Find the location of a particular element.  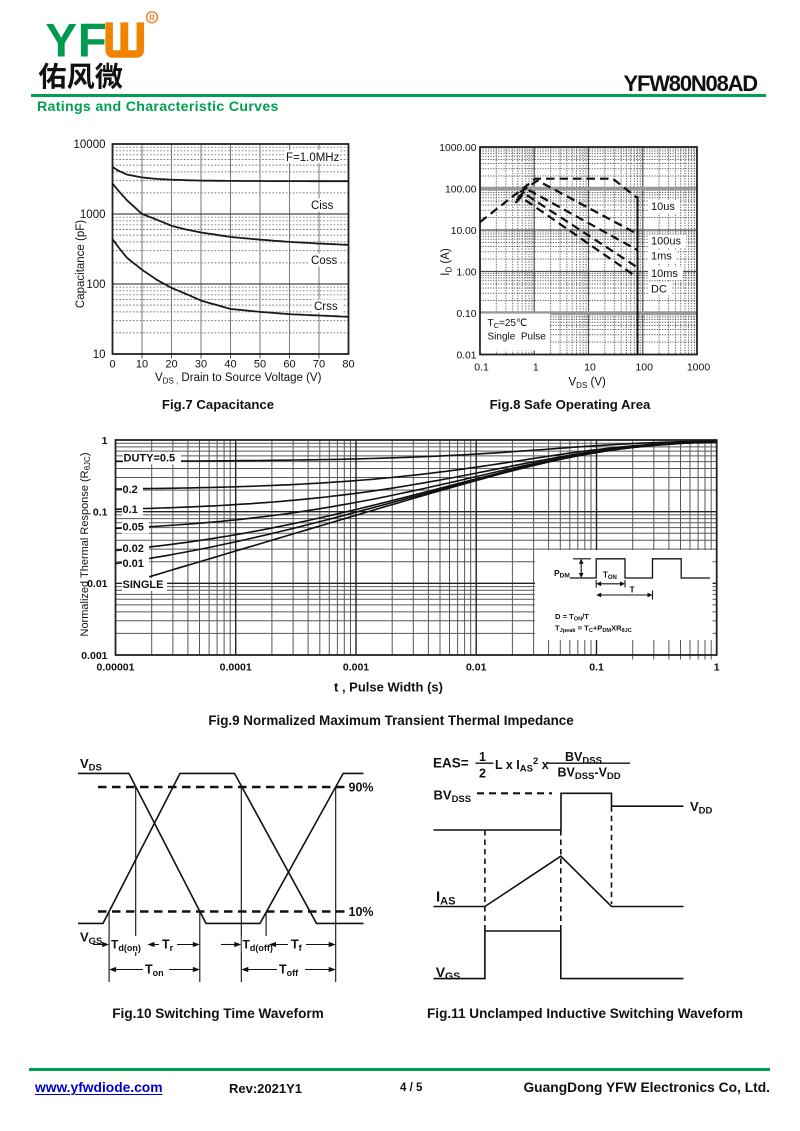

svg-text: 30 is located at coordinates (201, 365).